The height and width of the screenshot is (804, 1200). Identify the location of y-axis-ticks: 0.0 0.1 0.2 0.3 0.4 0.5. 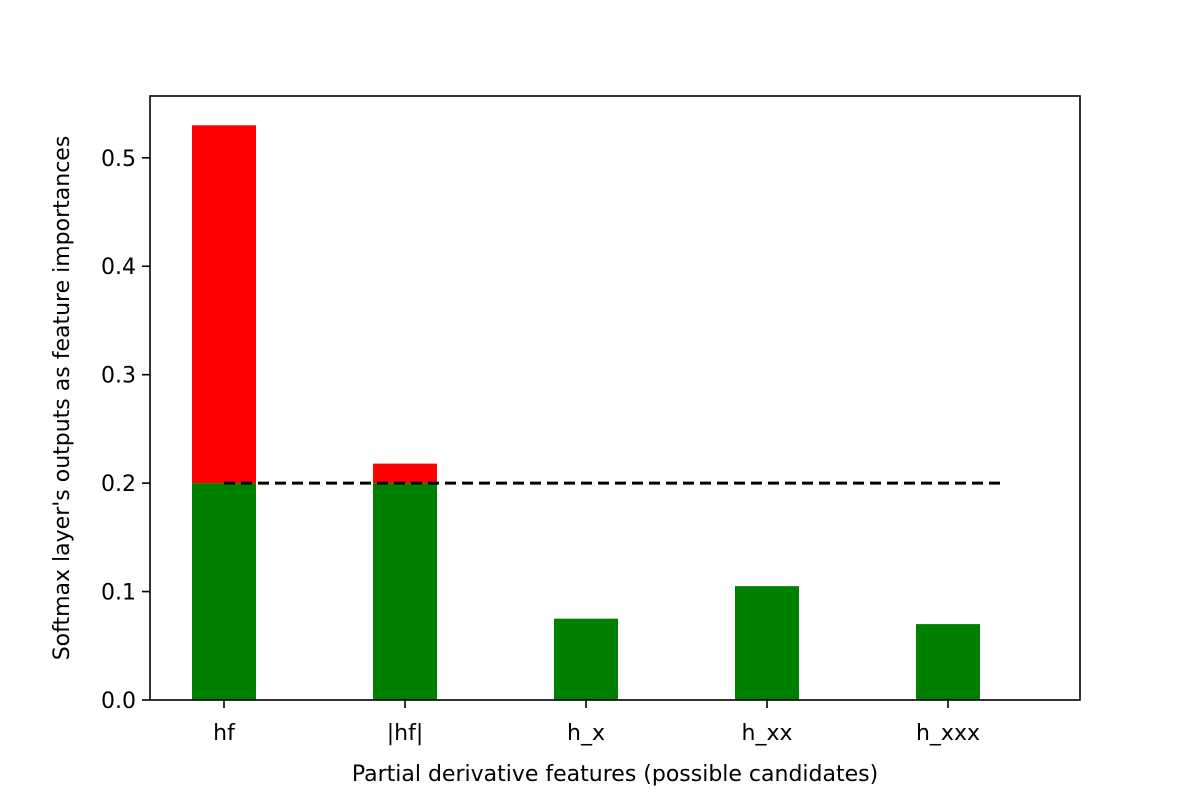
(125, 430).